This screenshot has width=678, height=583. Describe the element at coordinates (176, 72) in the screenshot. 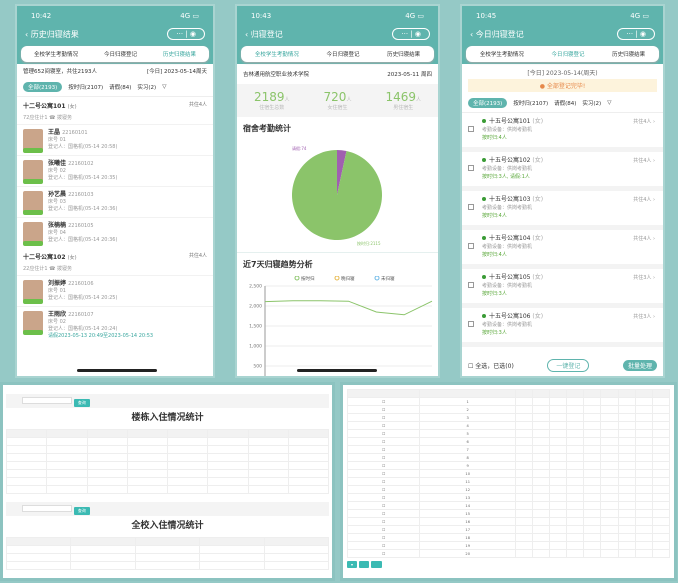

I see `date-picker: [今日] 2023-05-14周天` at that location.